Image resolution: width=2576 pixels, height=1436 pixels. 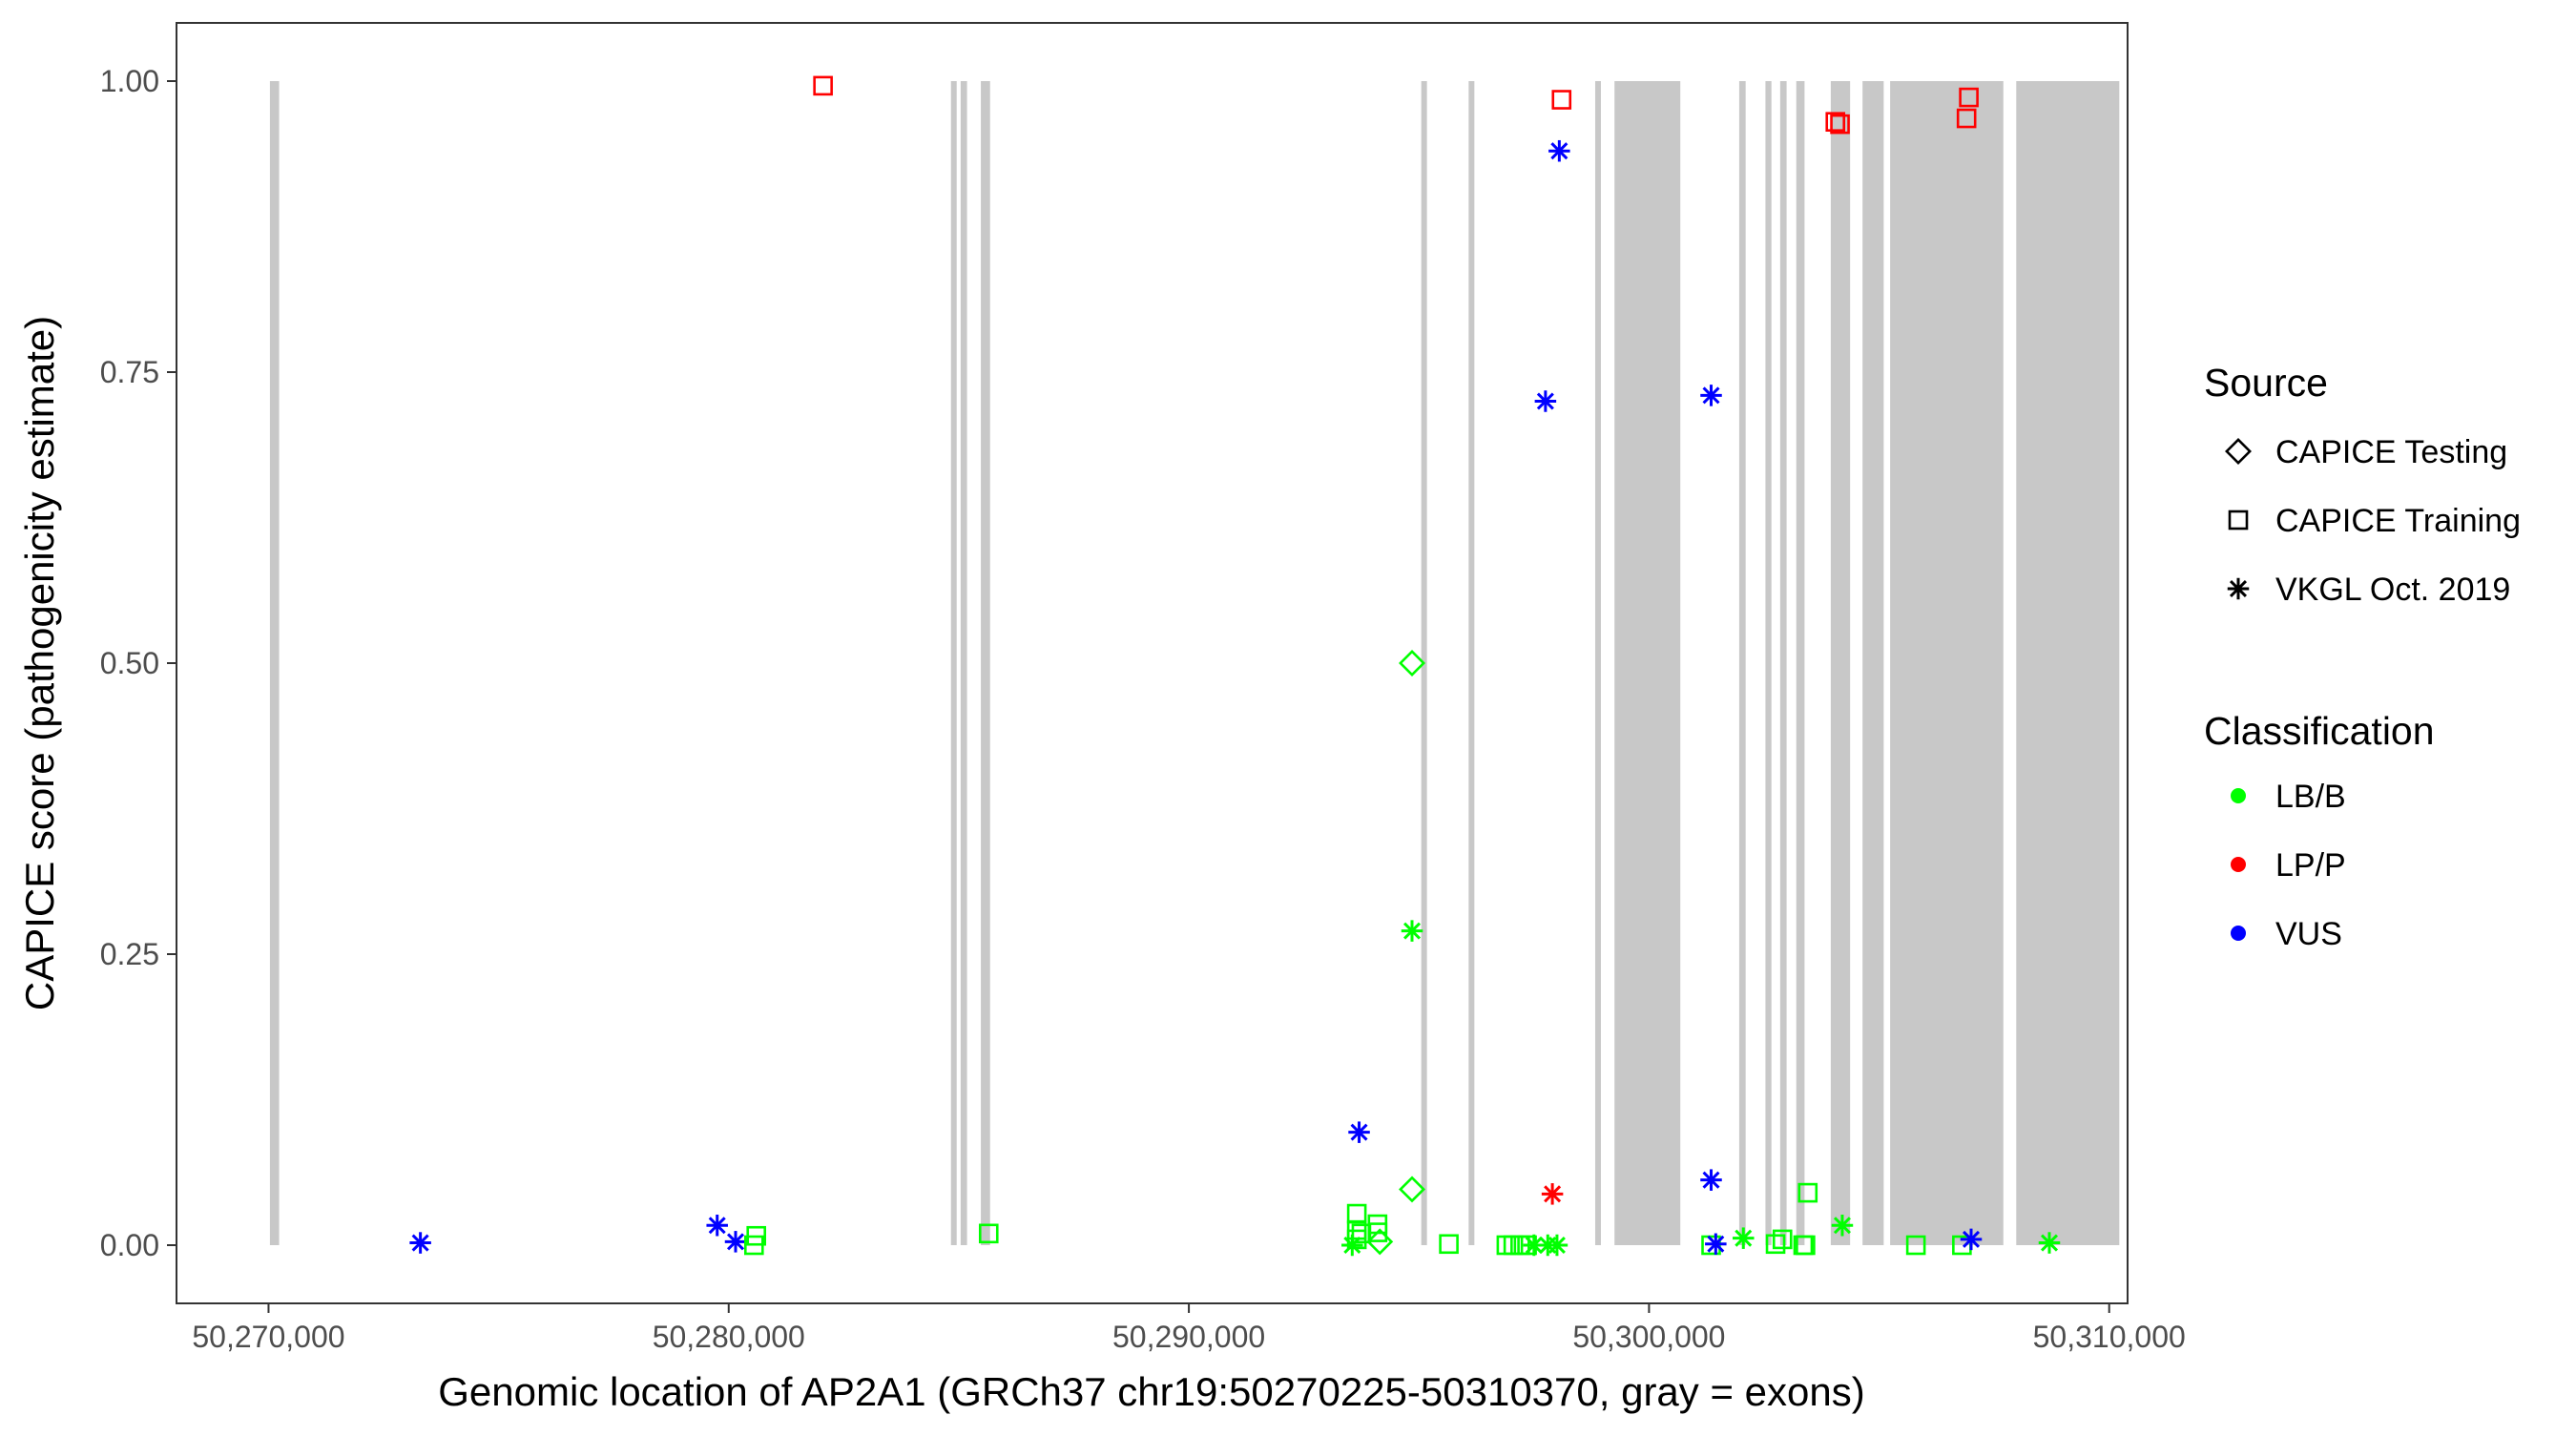 I want to click on legend-item-lpp: LP/P, so click(x=2288, y=865).